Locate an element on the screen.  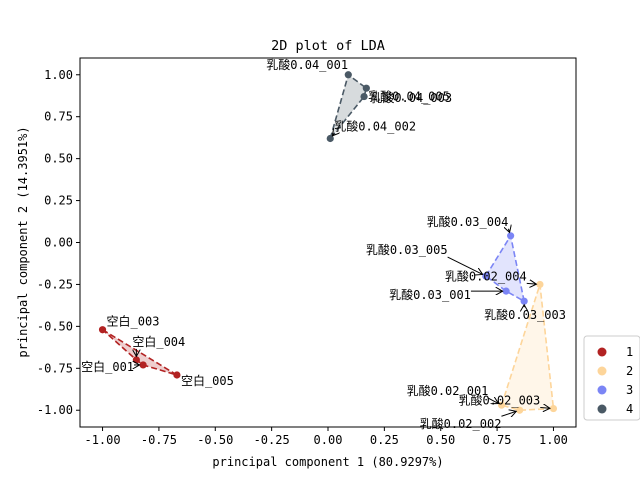
y-tick-label: -1.00 is located at coordinates (55, 410).